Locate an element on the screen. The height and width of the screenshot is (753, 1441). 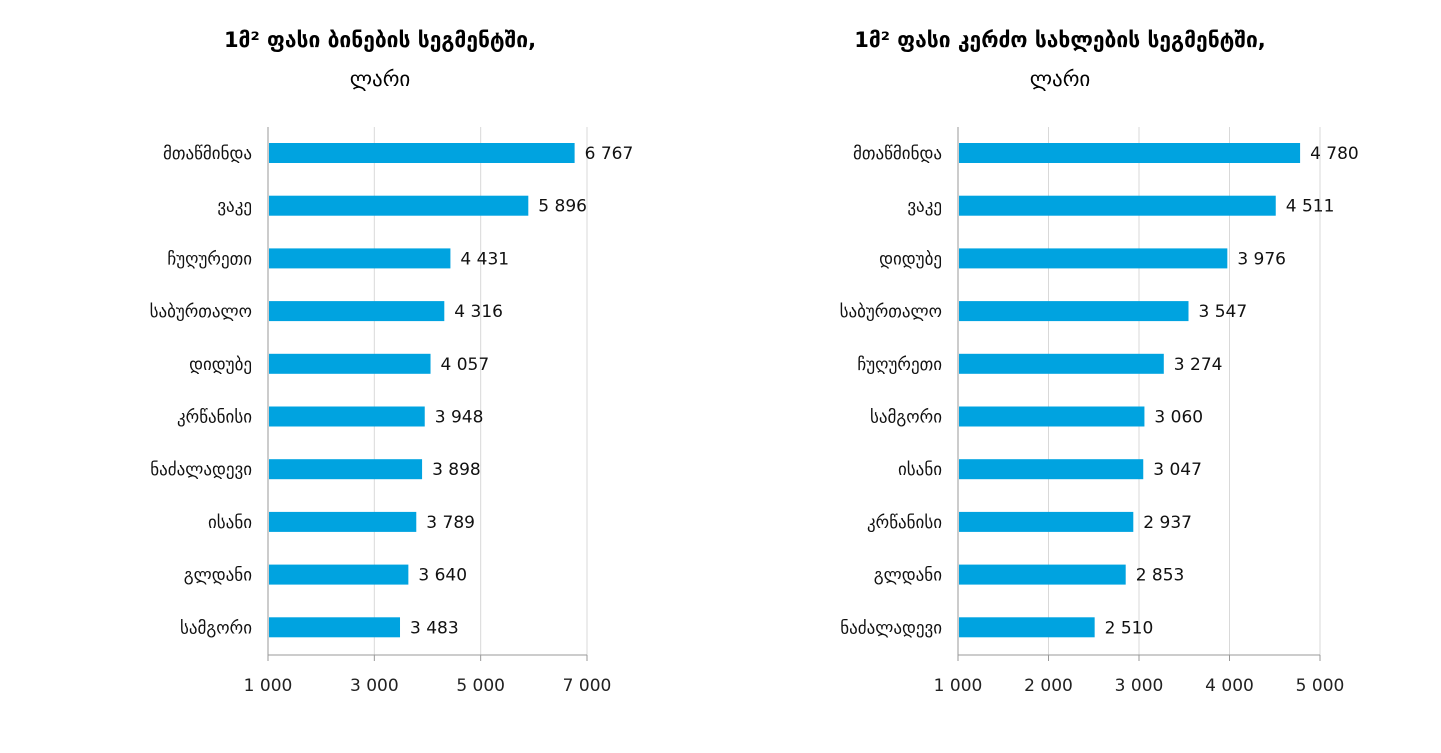
chart-title: 1მ² ფასი კერძო სახლების სეგმენტში, is located at coordinates (1060, 40).